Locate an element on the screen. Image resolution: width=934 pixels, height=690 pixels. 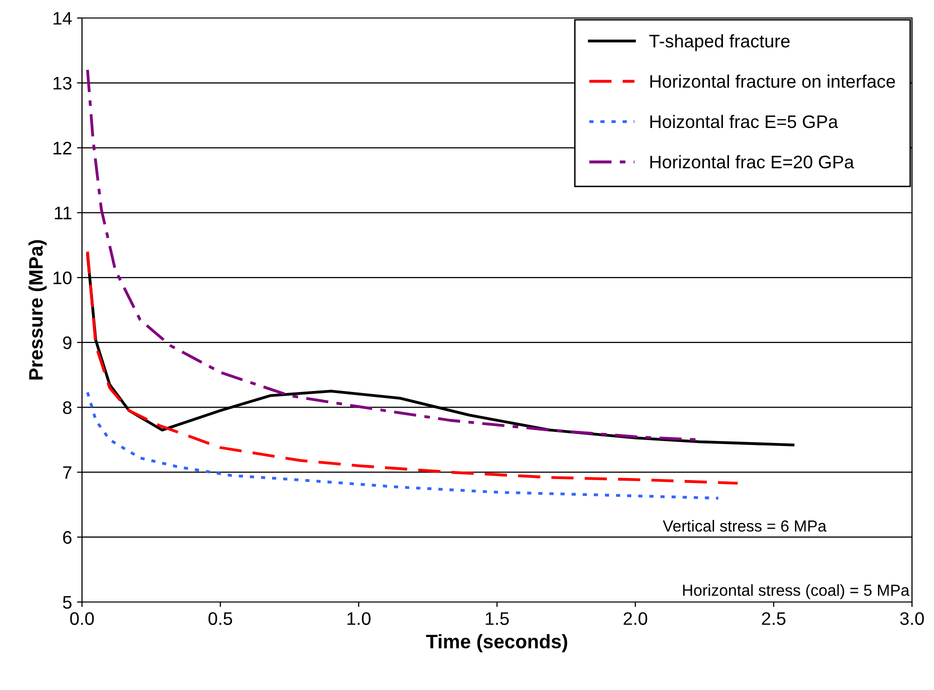
y-tick-label: 13 is located at coordinates (63, 83).